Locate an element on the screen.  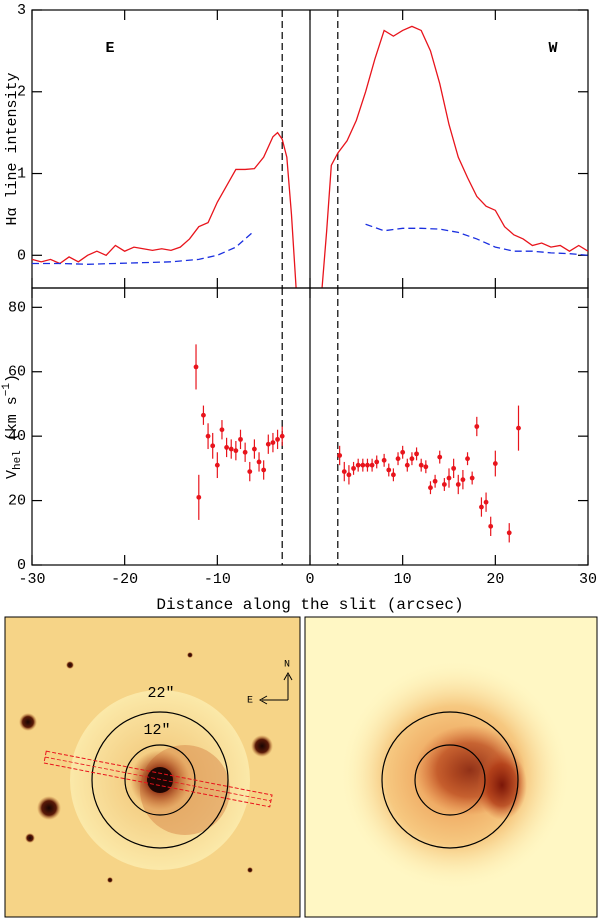
y-tick-label: 3 is located at coordinates (21, 10).